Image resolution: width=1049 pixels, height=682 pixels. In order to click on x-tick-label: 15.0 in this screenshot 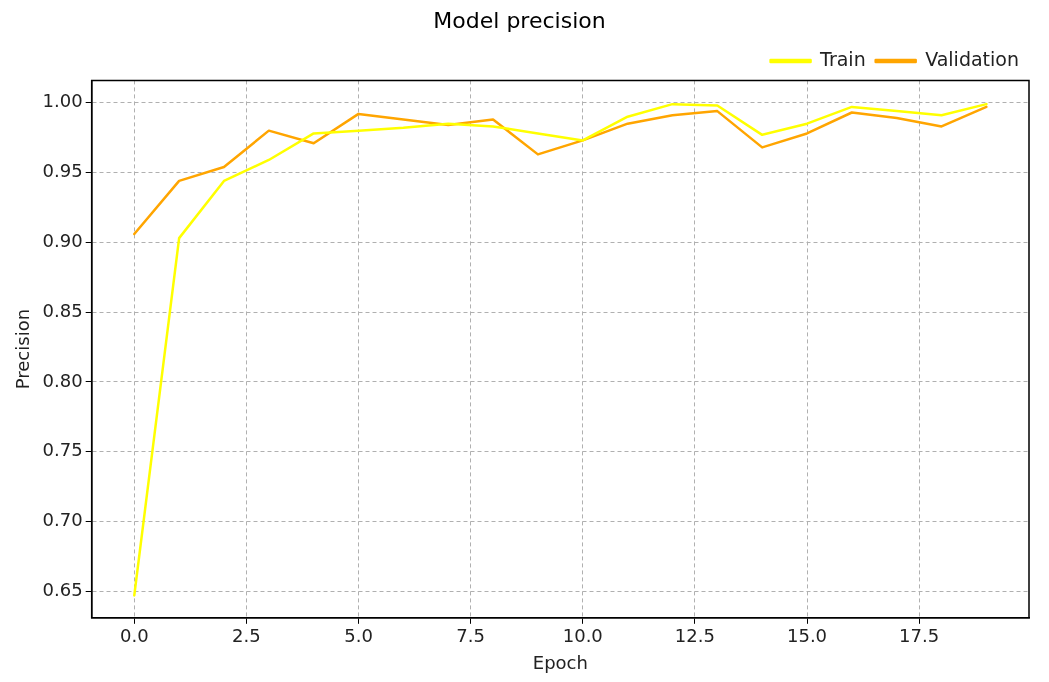, I will do `click(807, 636)`.